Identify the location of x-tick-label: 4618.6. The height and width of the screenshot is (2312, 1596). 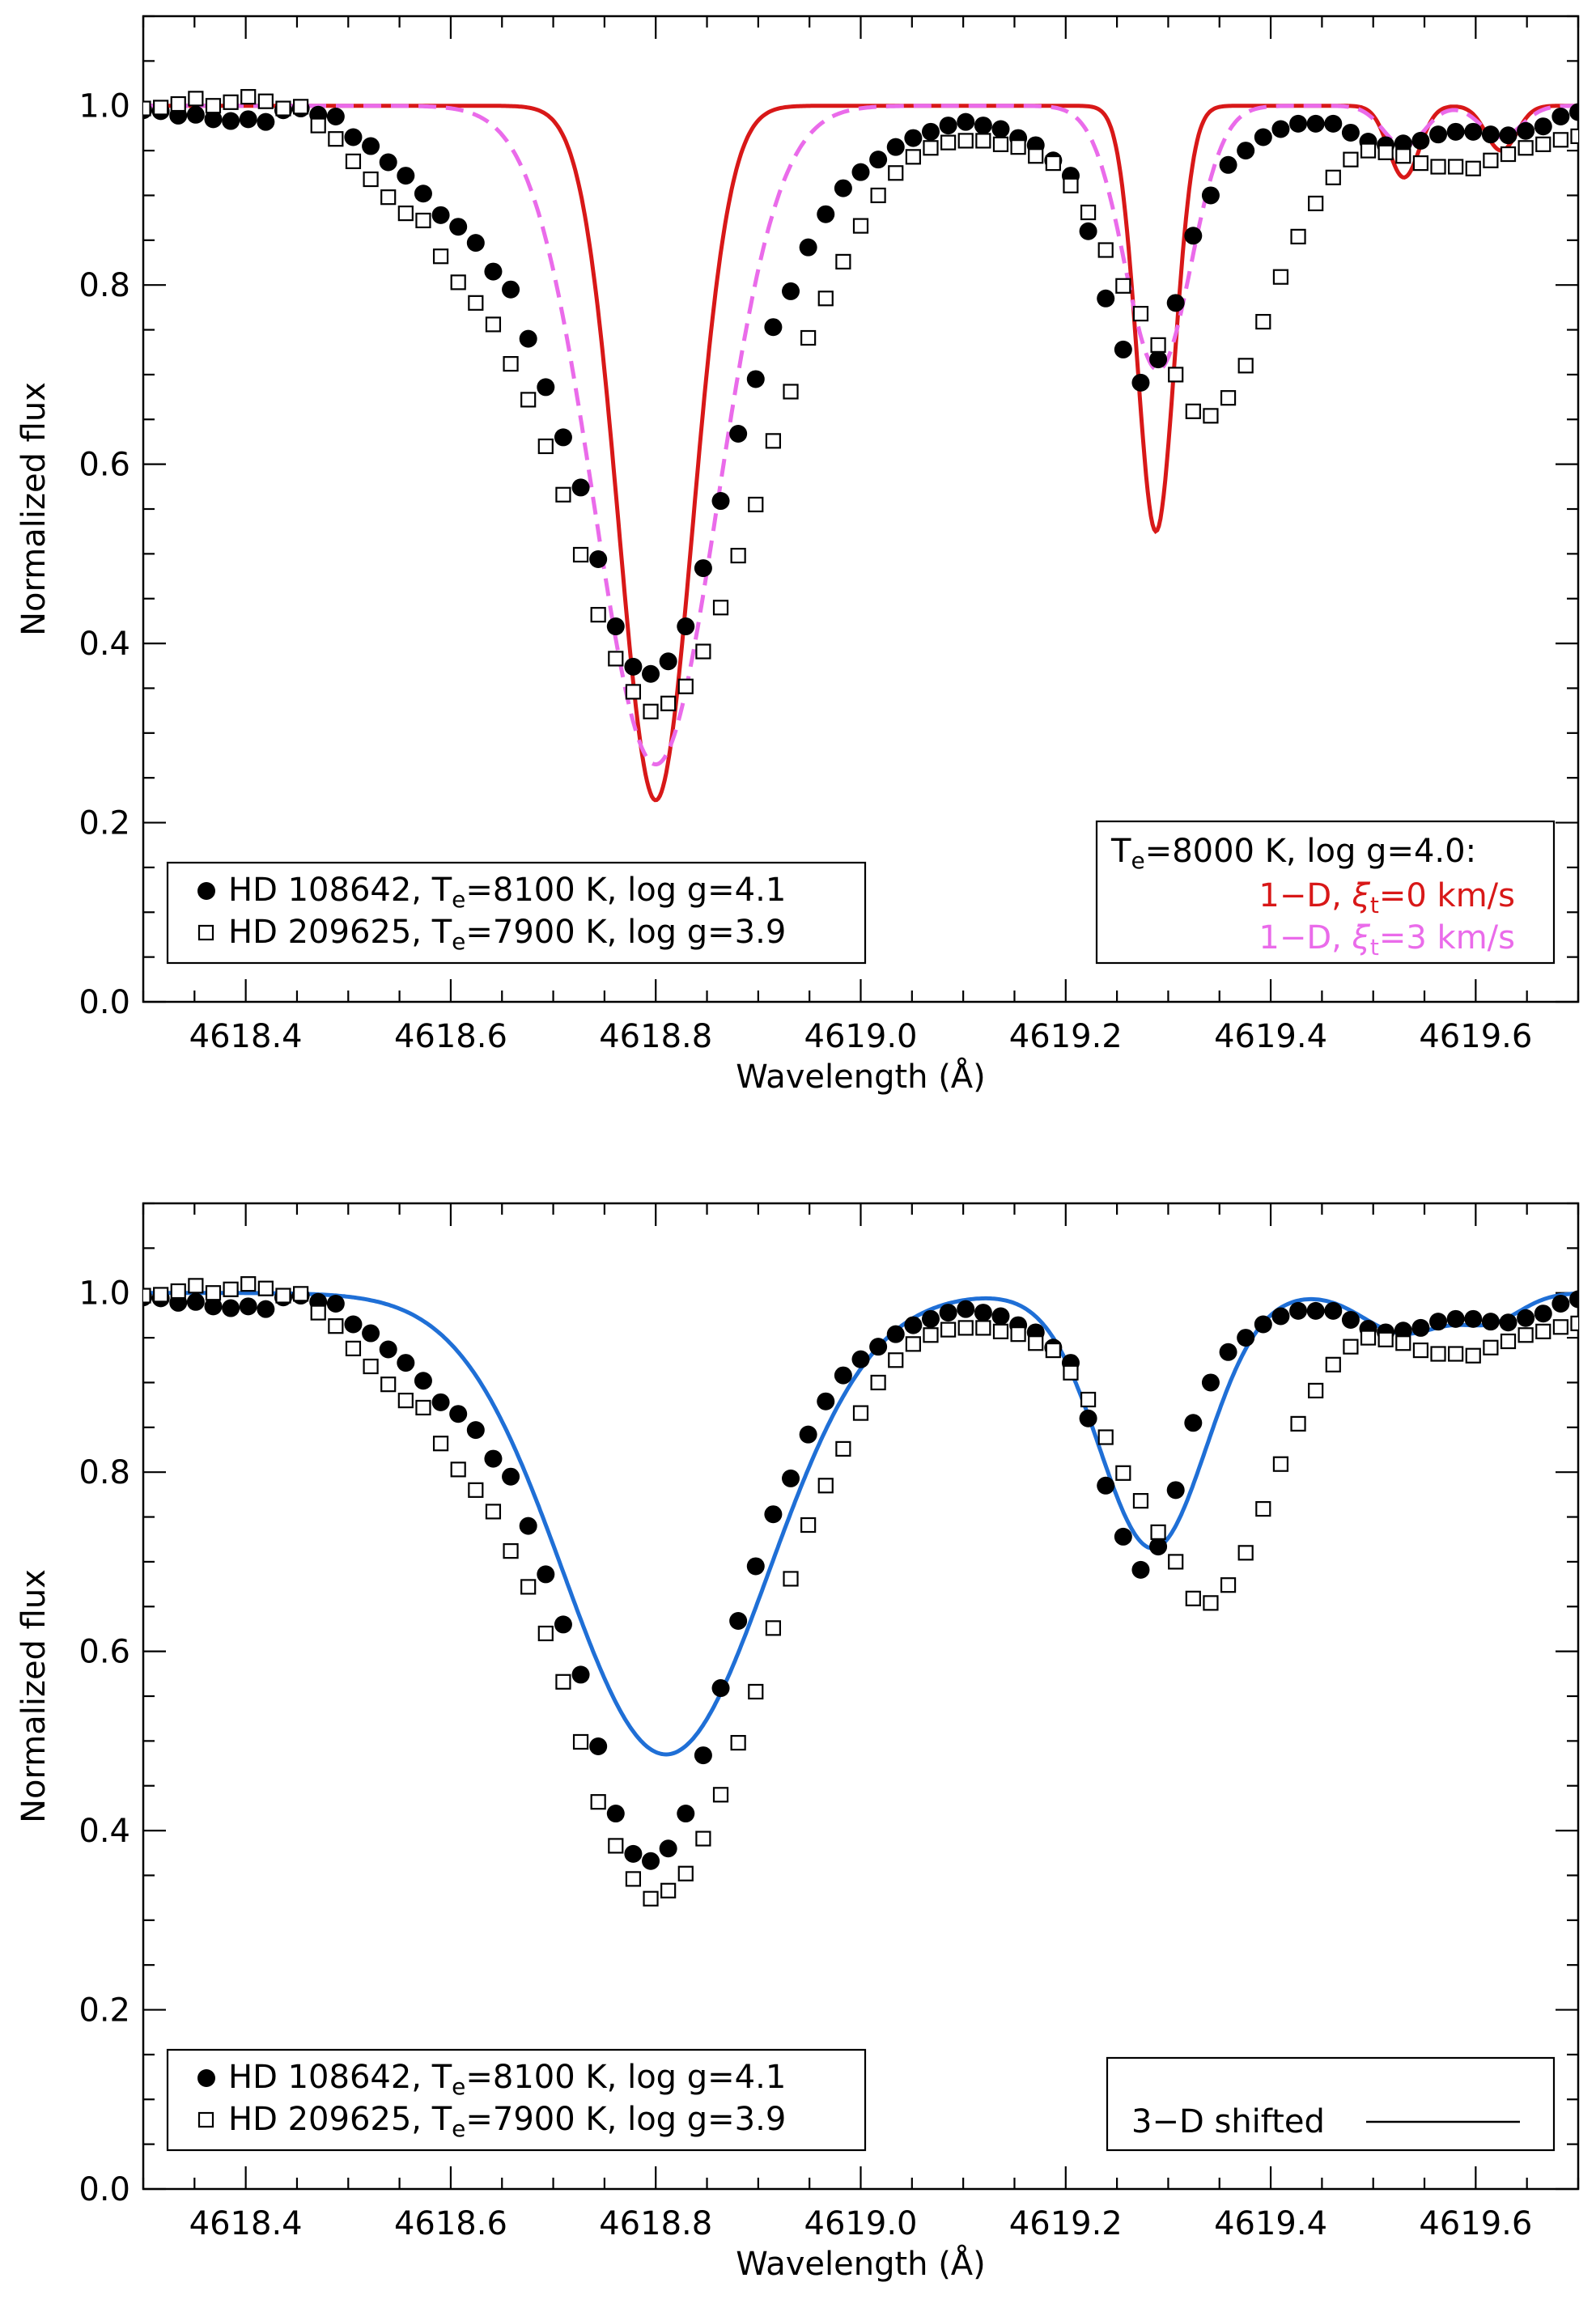
(450, 1036).